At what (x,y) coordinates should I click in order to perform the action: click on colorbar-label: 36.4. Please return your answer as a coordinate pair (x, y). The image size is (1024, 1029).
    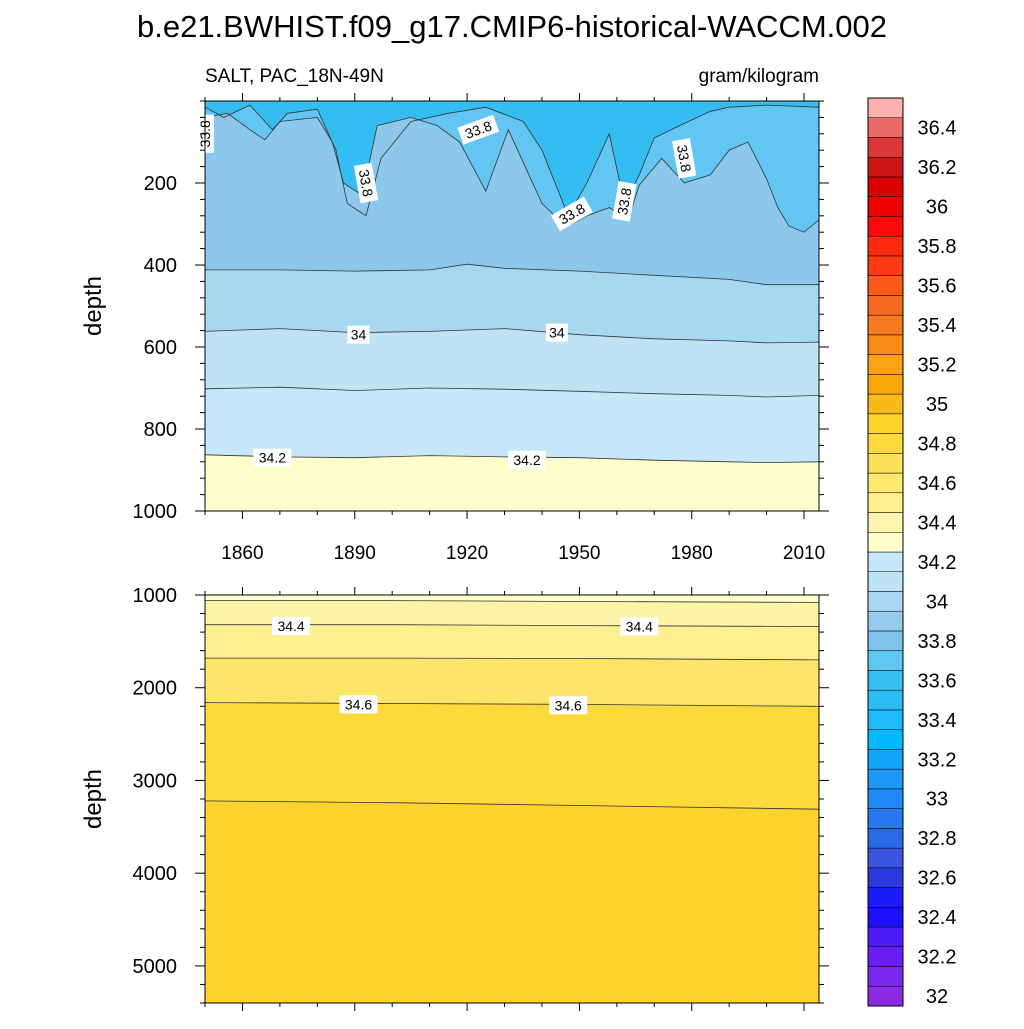
    Looking at the image, I should click on (937, 129).